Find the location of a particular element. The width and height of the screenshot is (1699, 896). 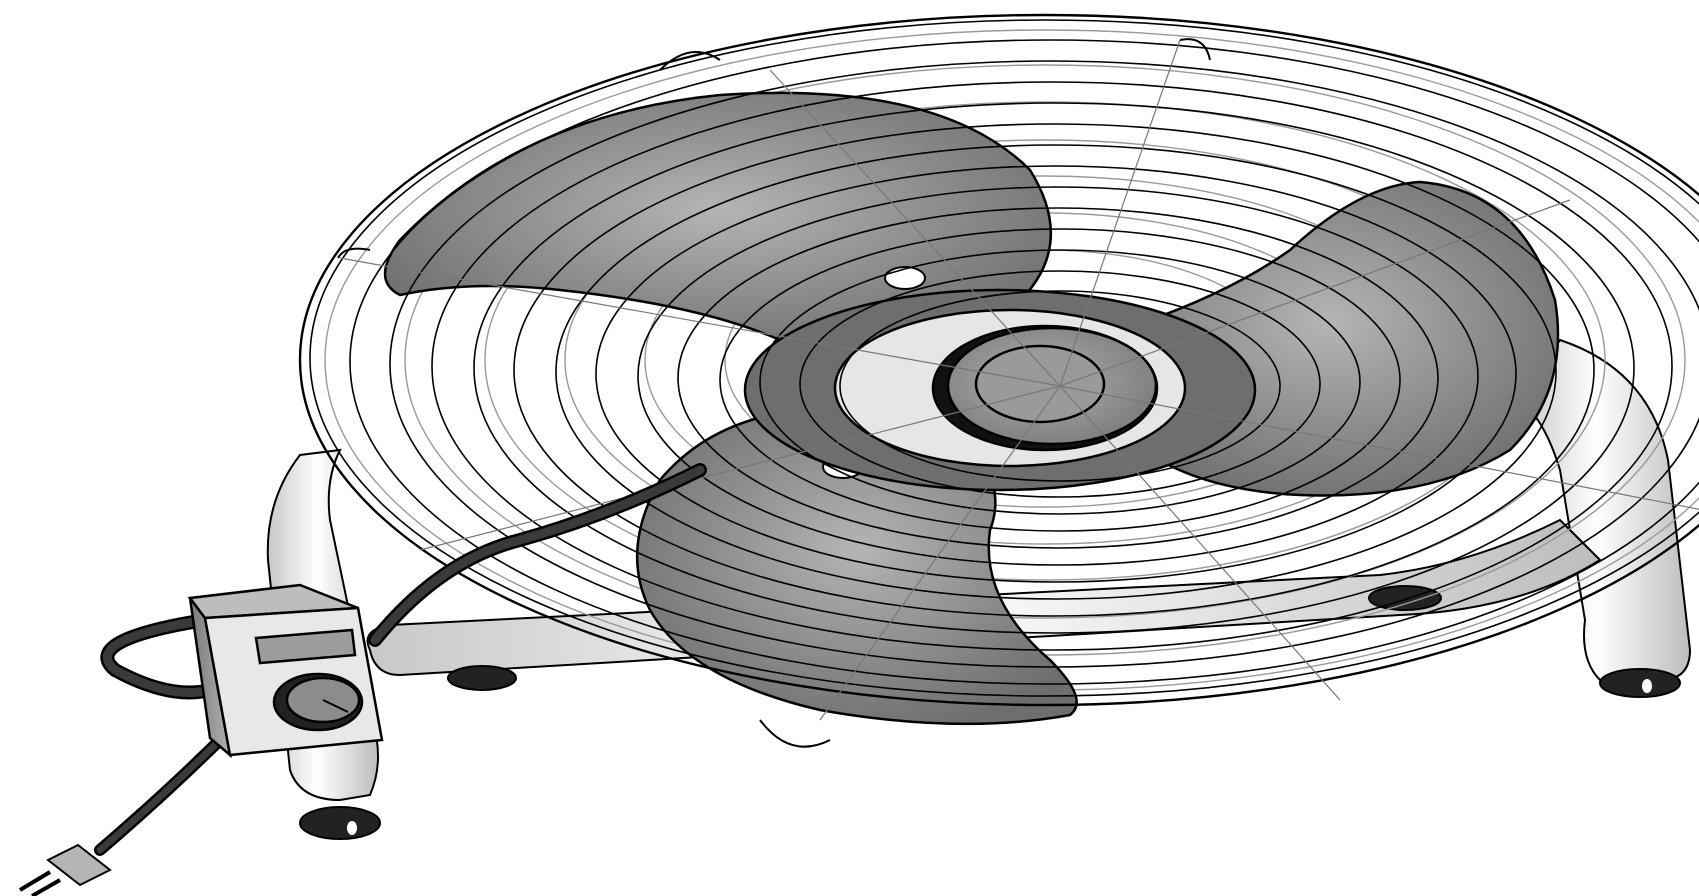

speed-control-box-icon is located at coordinates (285, 671).